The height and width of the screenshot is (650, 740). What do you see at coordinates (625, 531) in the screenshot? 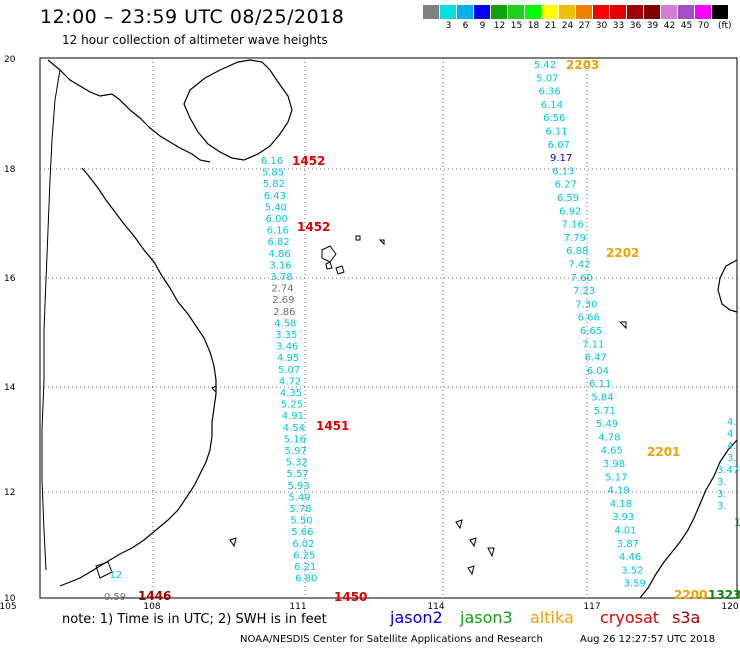
I see `swh-value: 4.01` at bounding box center [625, 531].